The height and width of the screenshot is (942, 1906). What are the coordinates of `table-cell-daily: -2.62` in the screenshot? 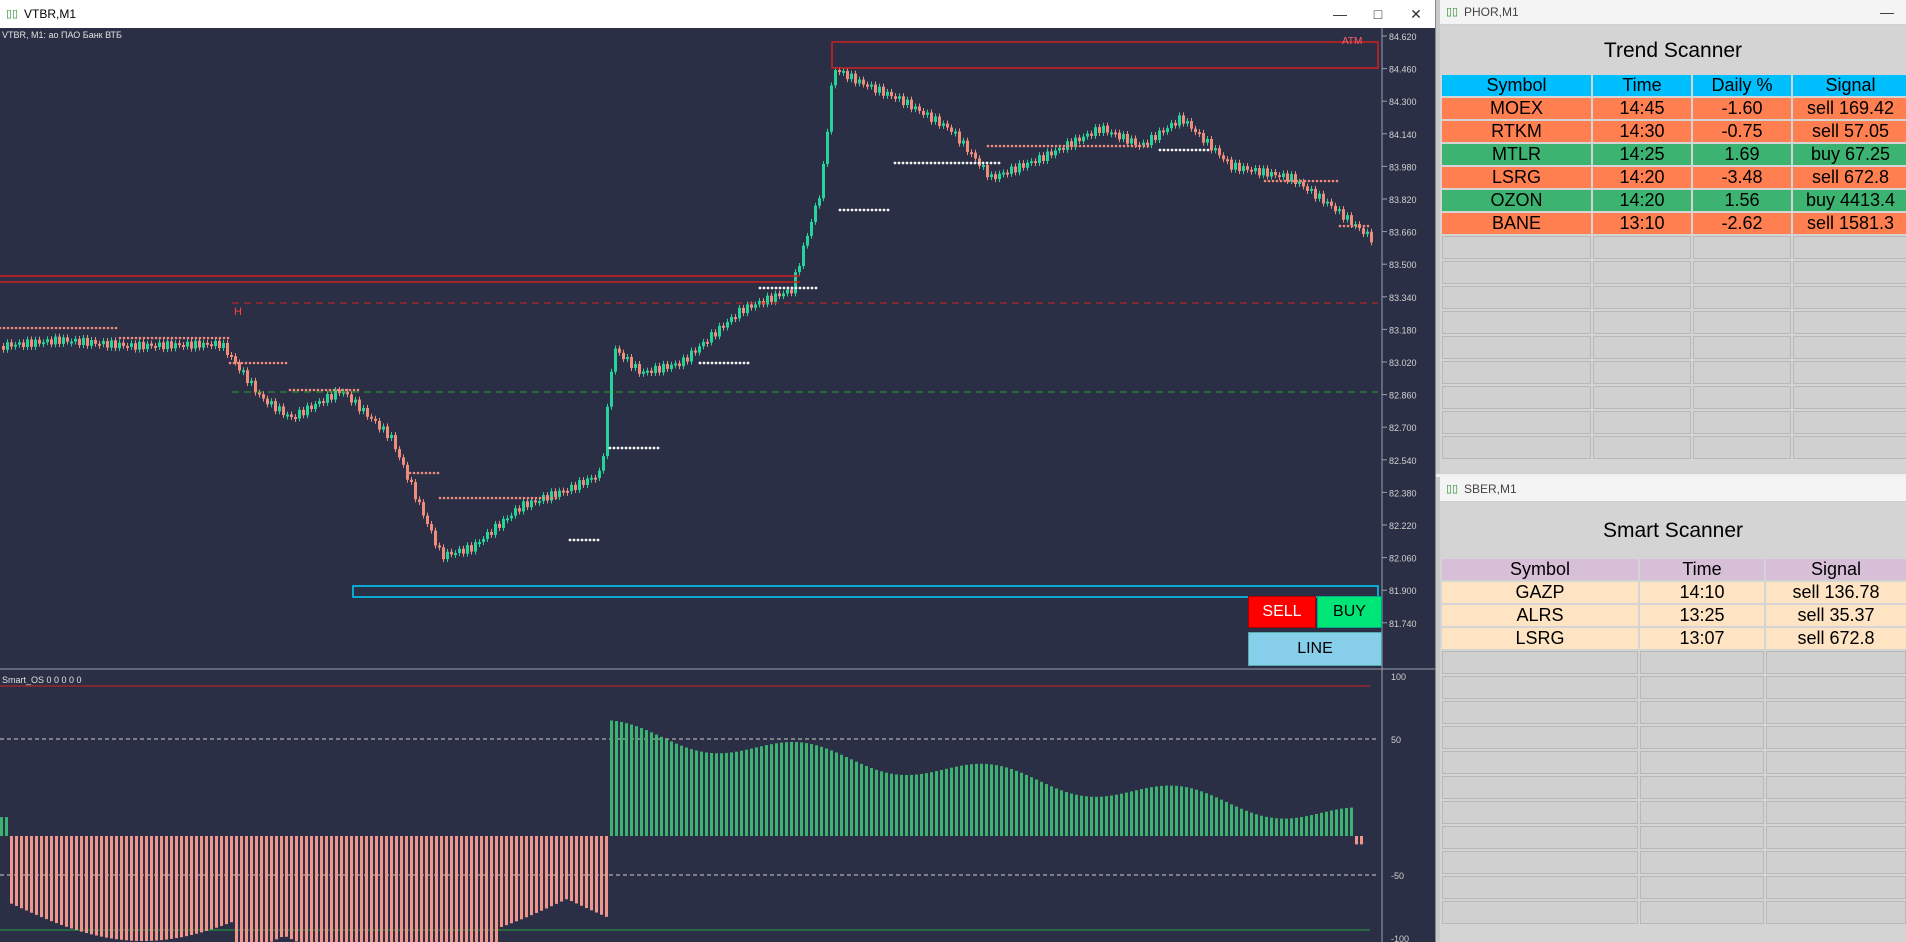 It's located at (1742, 223).